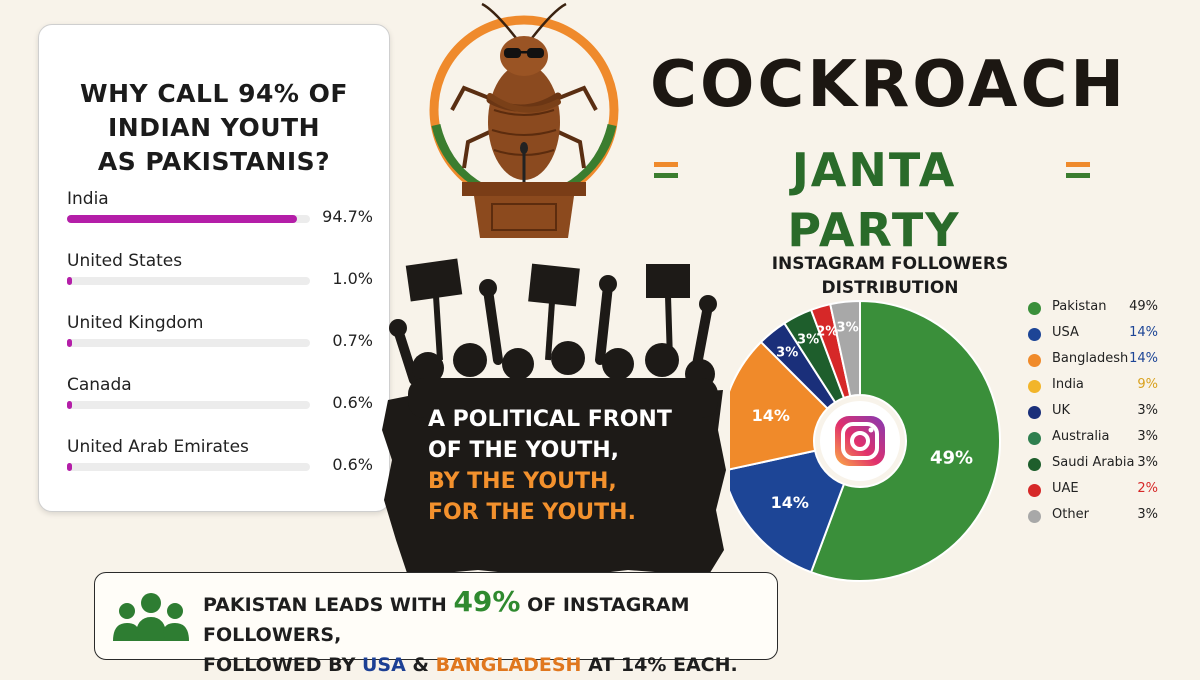 The height and width of the screenshot is (680, 1200). What do you see at coordinates (1068, 384) in the screenshot?
I see `legend-label: India` at bounding box center [1068, 384].